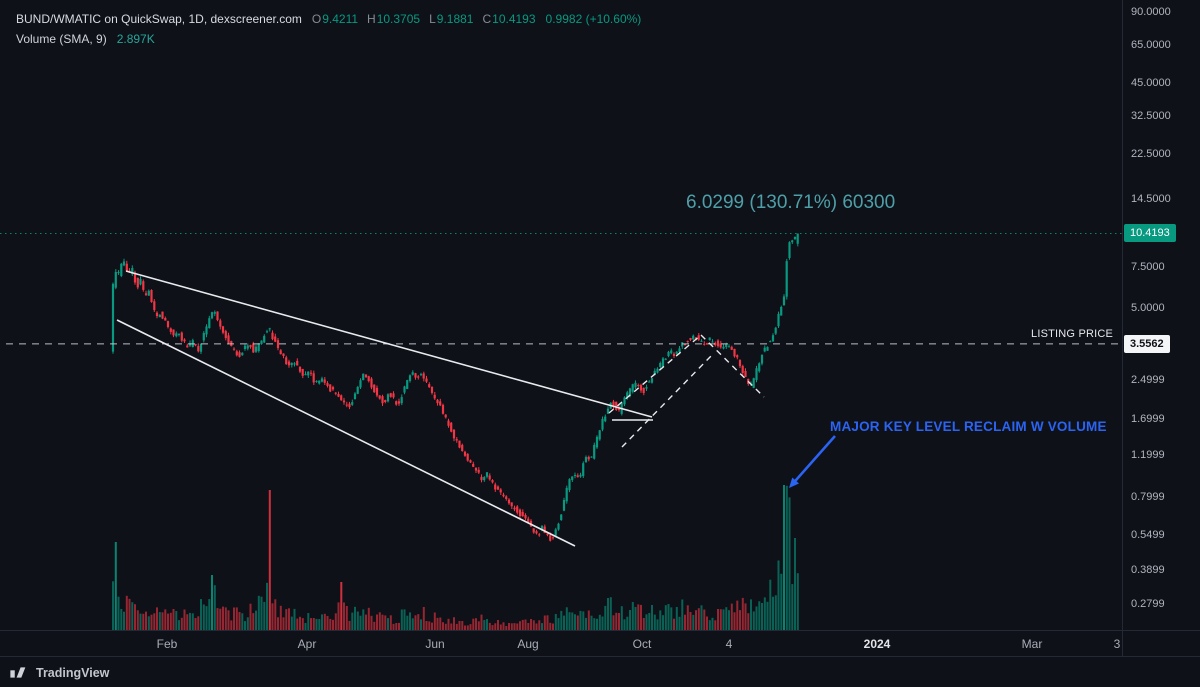 This screenshot has width=1200, height=687. Describe the element at coordinates (1150, 233) in the screenshot. I see `current-price-badge: 10.4193` at that location.